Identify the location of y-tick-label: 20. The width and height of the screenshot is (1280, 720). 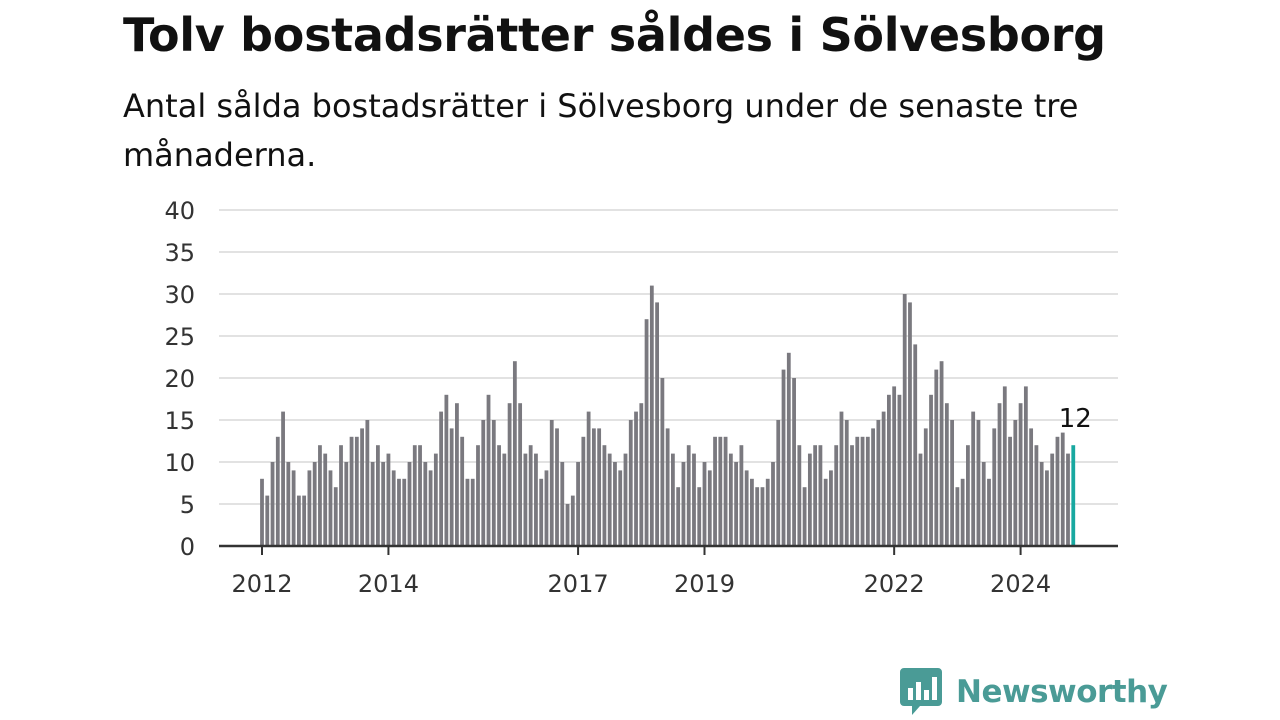
(179, 379).